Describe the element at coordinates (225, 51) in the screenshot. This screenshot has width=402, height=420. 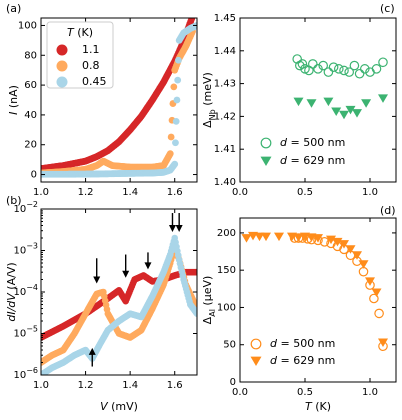
I see `y-tick-label: 1.44` at that location.